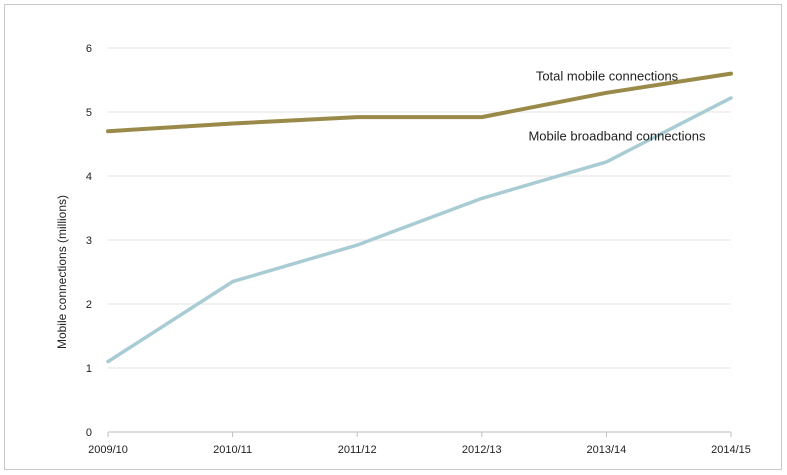 This screenshot has width=787, height=475. I want to click on y-tick-label: 1, so click(89, 369).